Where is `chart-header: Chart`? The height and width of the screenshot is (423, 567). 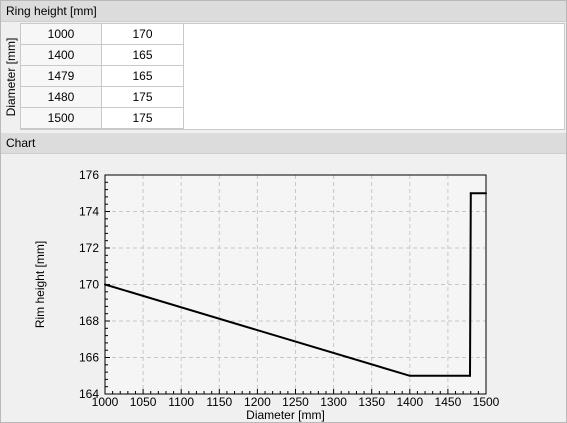 chart-header: Chart is located at coordinates (283, 143).